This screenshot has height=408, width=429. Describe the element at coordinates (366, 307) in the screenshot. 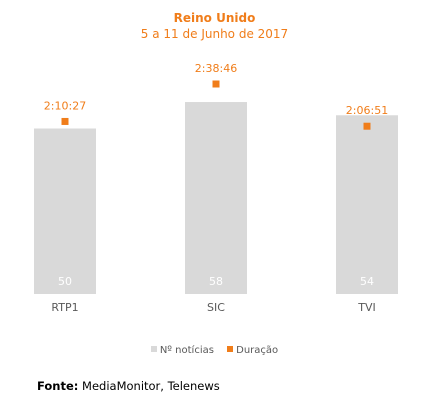

I see `x-tick-label: TVI` at that location.